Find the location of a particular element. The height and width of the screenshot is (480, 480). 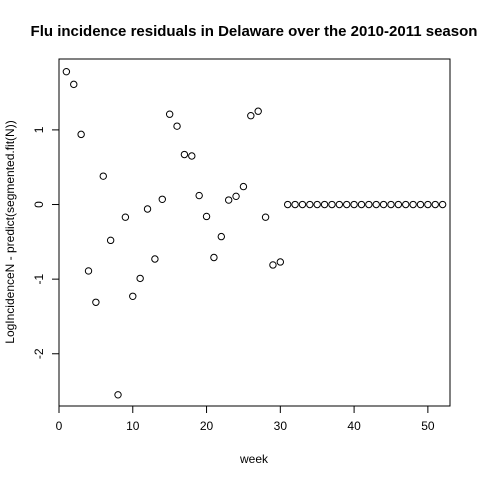

y-tick-label: 1 is located at coordinates (39, 129).